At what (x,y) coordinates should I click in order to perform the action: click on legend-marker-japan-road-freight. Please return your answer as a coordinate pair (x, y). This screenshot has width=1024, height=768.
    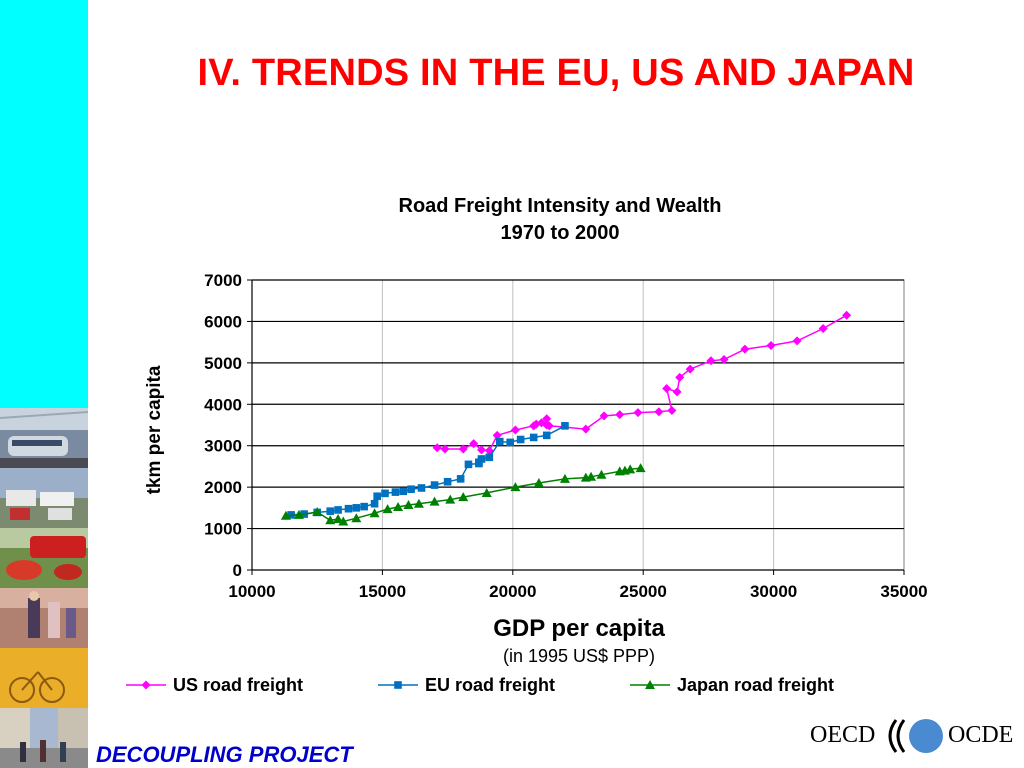
    Looking at the image, I should click on (650, 684).